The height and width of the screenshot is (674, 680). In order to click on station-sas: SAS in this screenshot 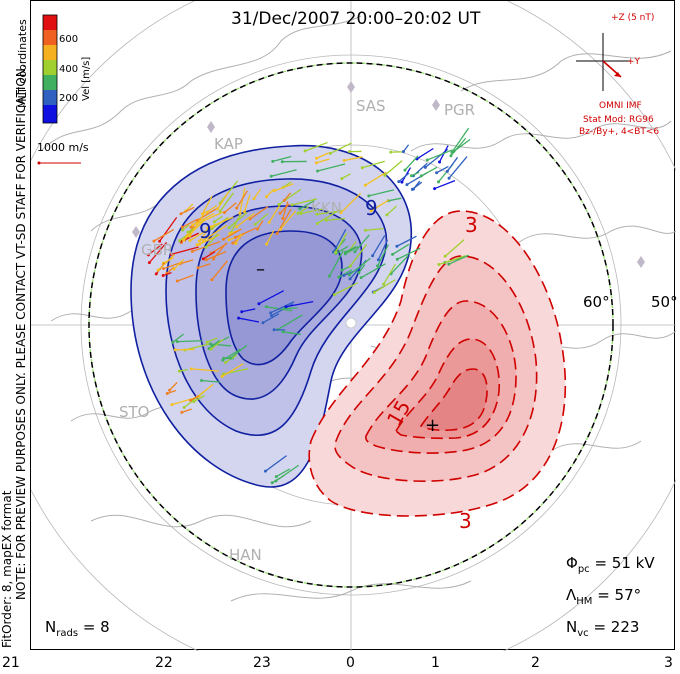, I will do `click(371, 106)`.